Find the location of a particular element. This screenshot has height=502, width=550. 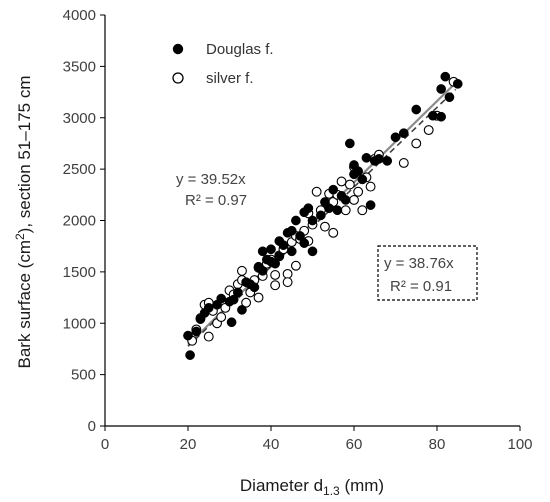

equation-silver: y = 38.76x R² = 0.91 is located at coordinates (427, 273).